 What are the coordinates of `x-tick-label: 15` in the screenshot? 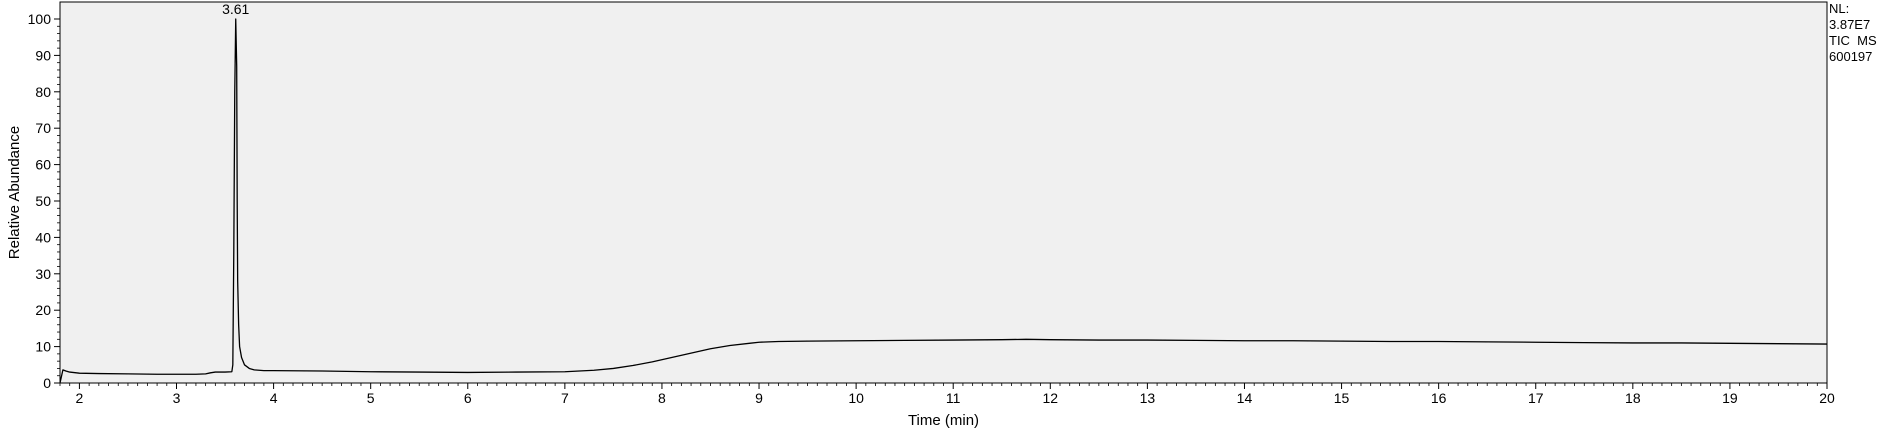 It's located at (1342, 398).